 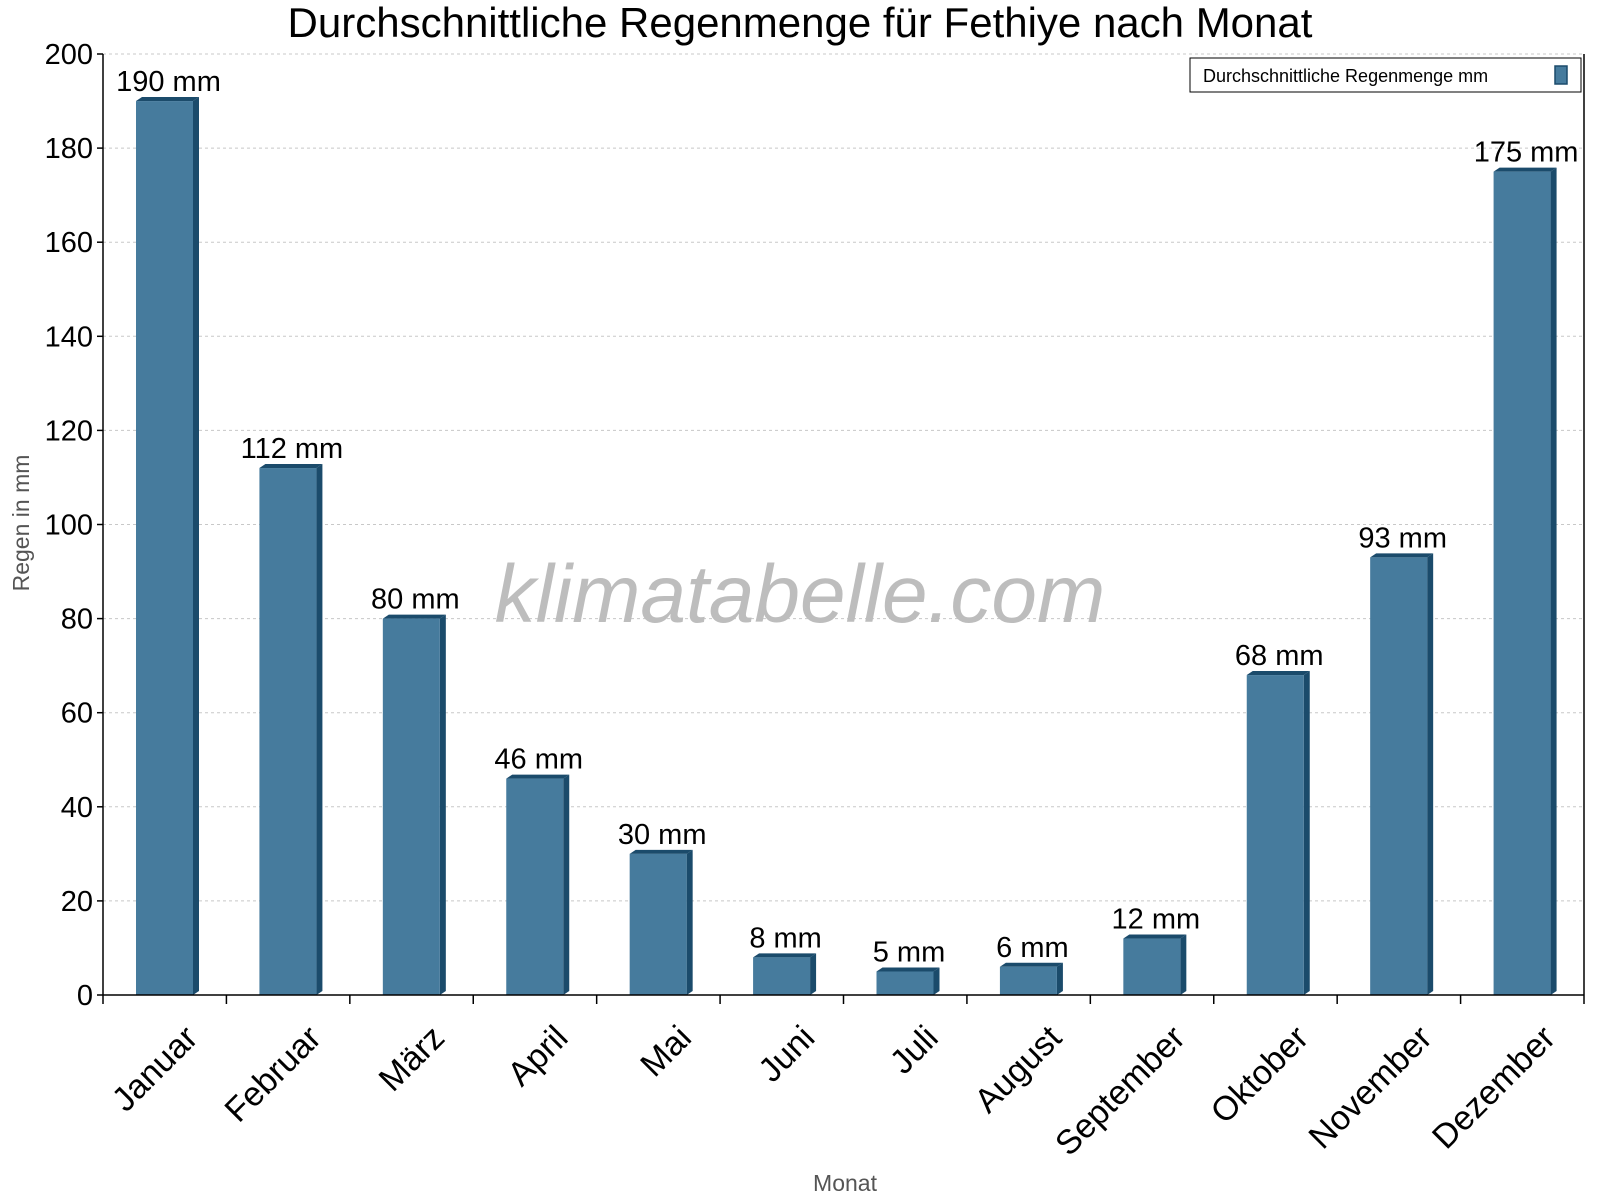 I want to click on y-tick-label: 200, so click(x=69, y=55).